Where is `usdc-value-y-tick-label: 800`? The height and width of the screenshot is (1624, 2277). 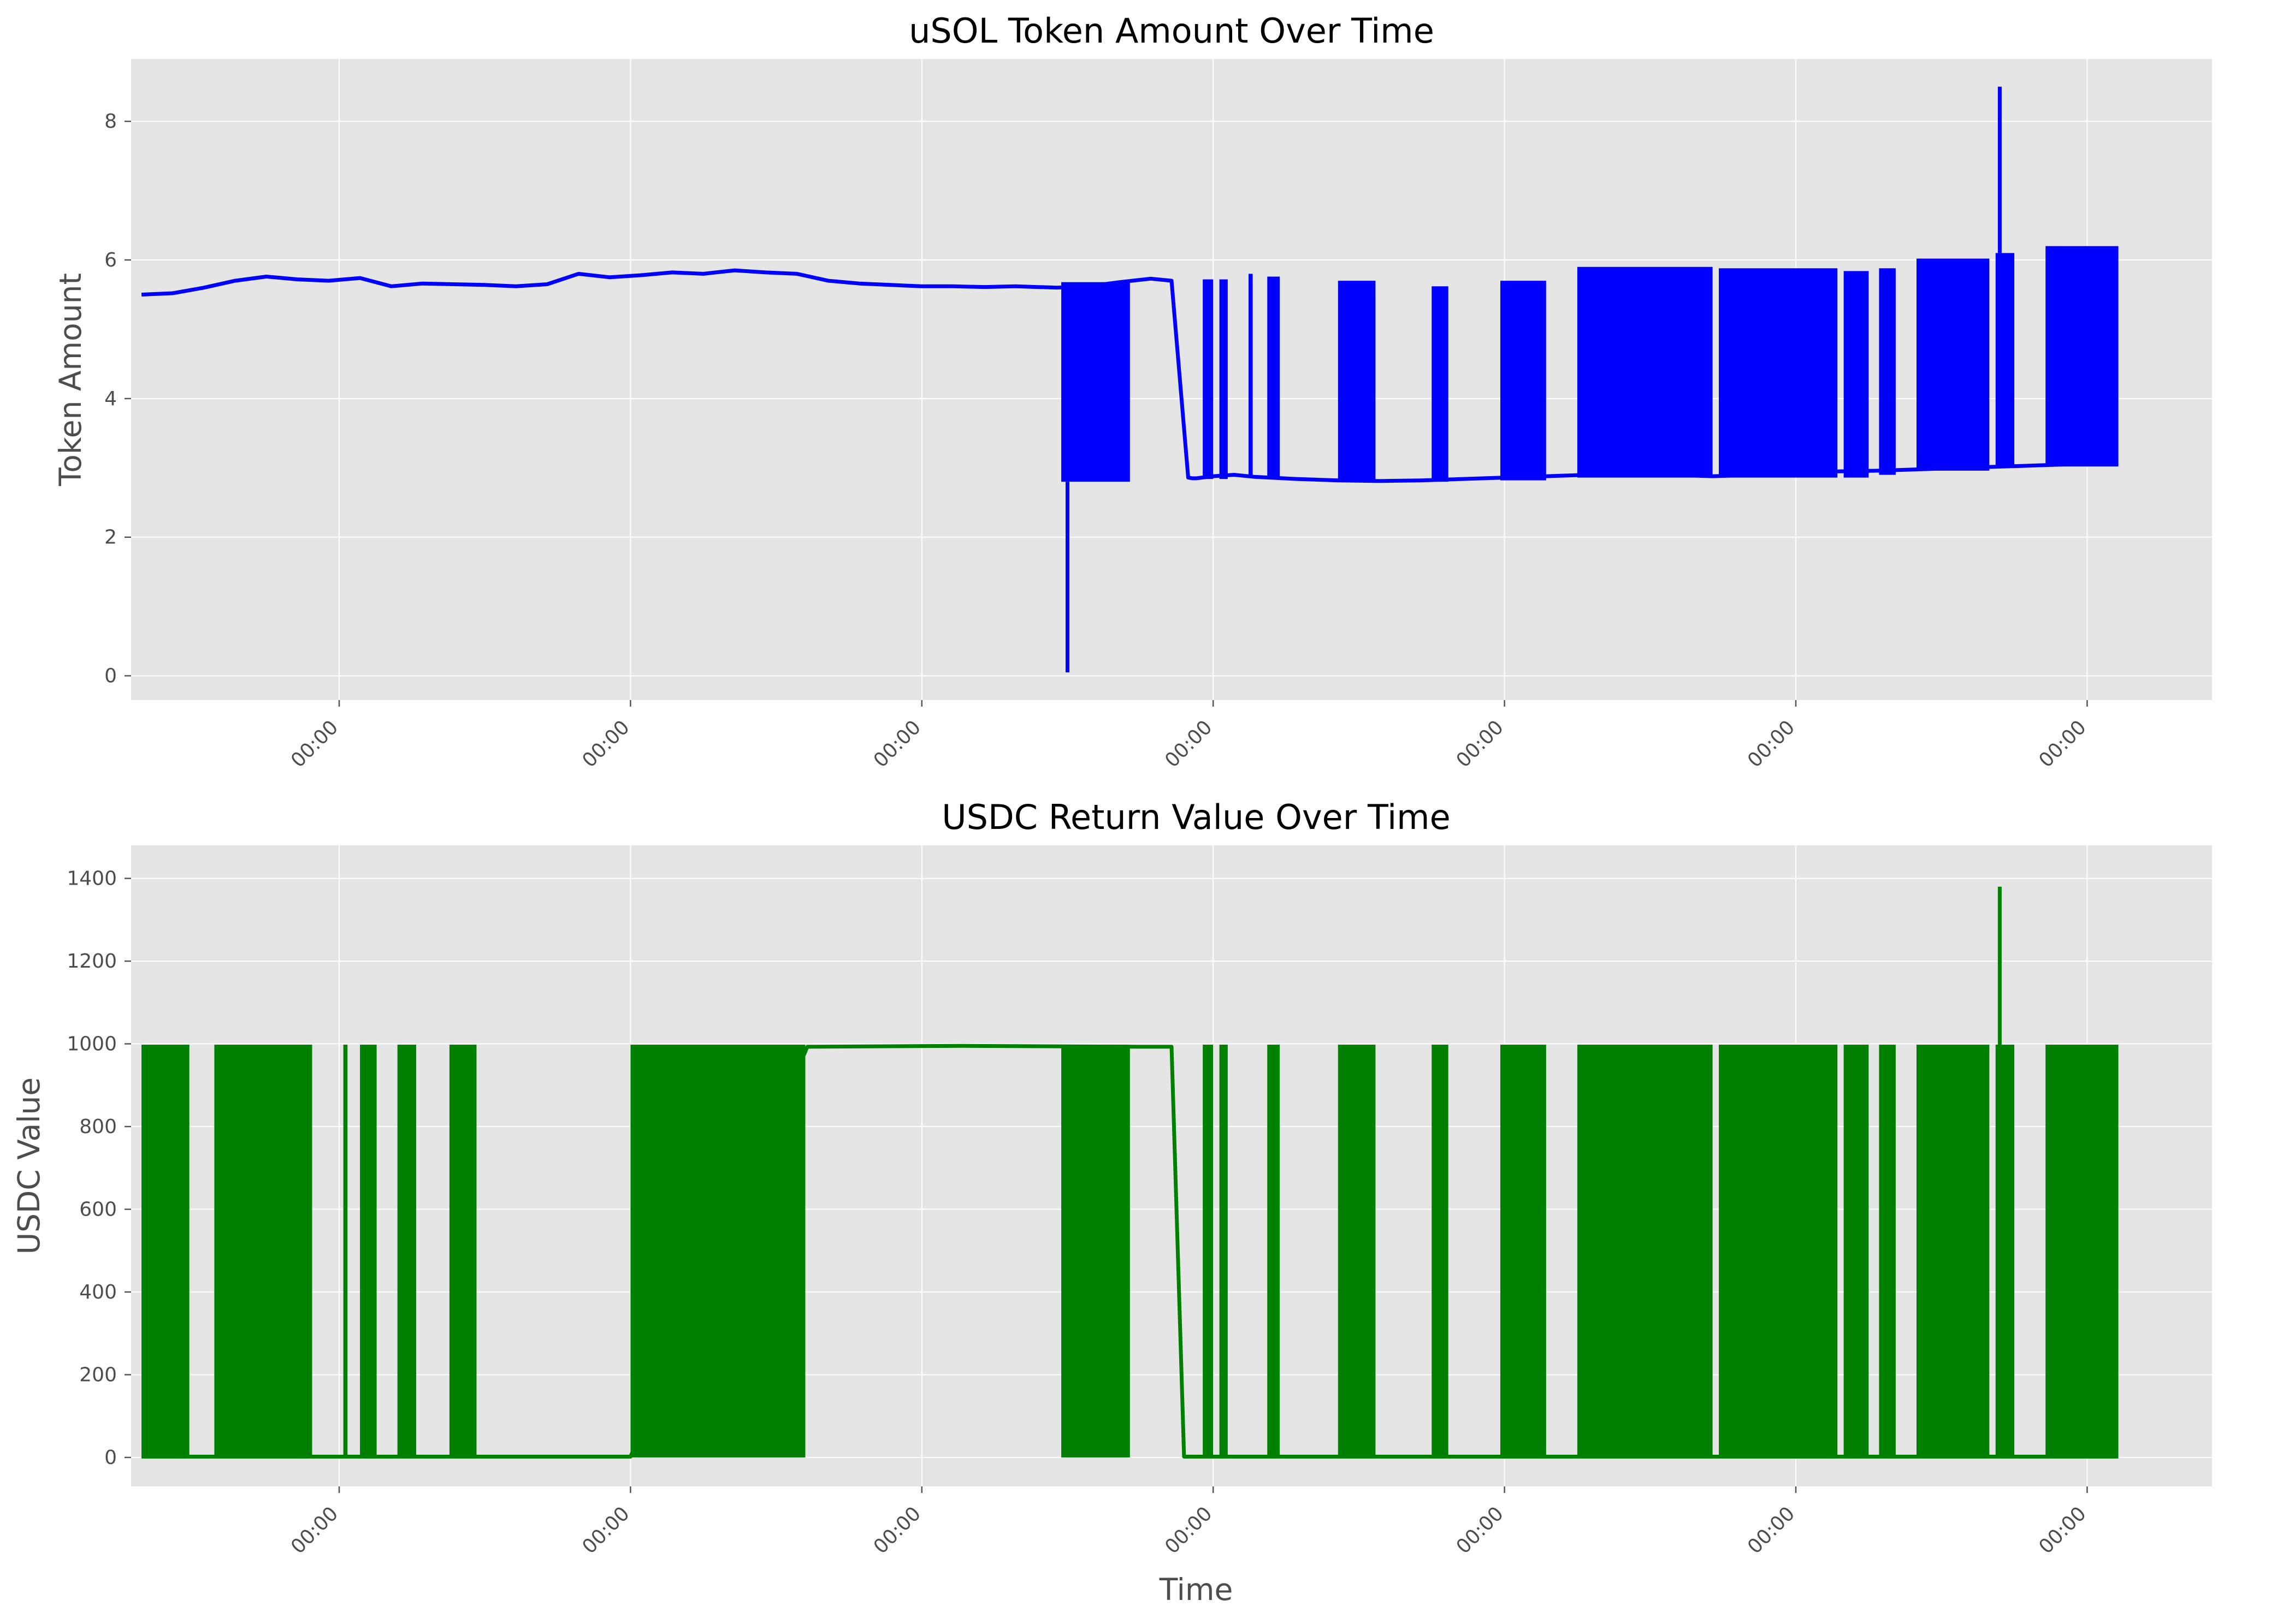 usdc-value-y-tick-label: 800 is located at coordinates (98, 1127).